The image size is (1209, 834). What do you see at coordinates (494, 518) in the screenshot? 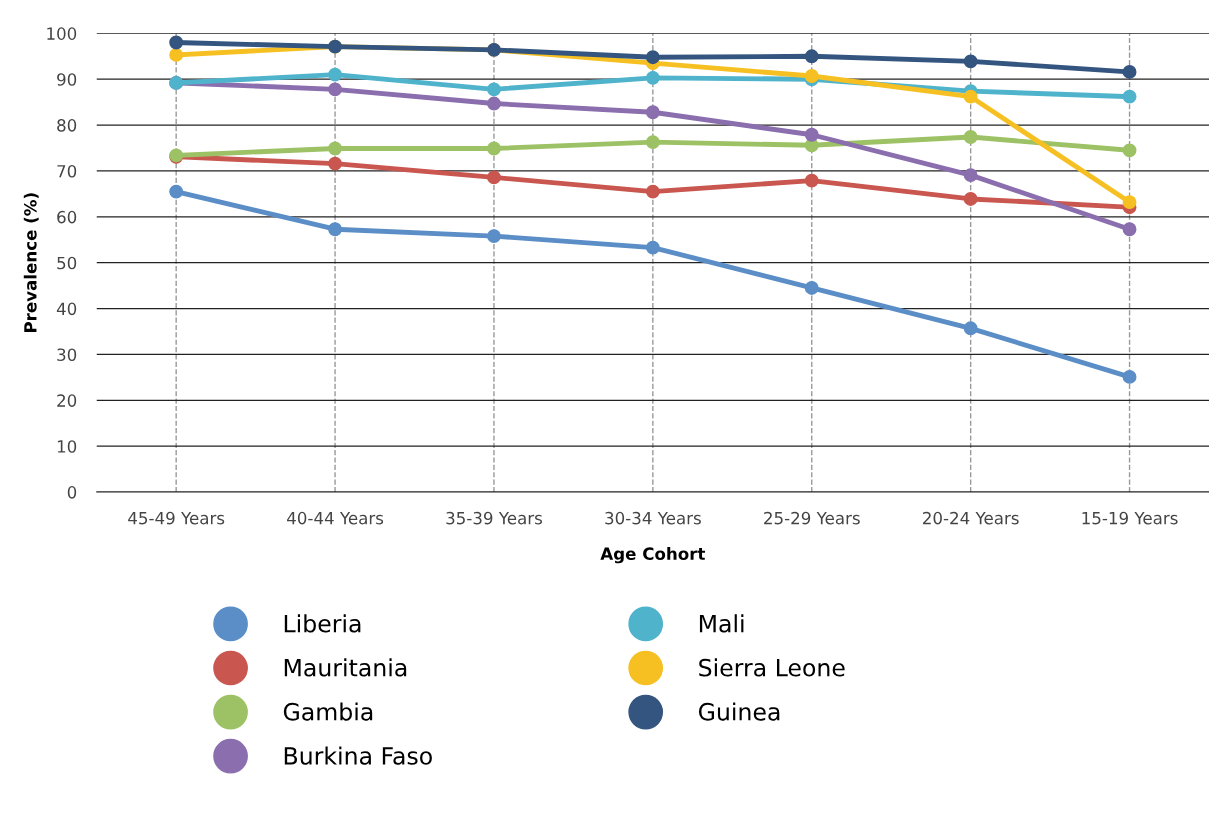
I see `x-tick-label: 35-39 Years` at bounding box center [494, 518].